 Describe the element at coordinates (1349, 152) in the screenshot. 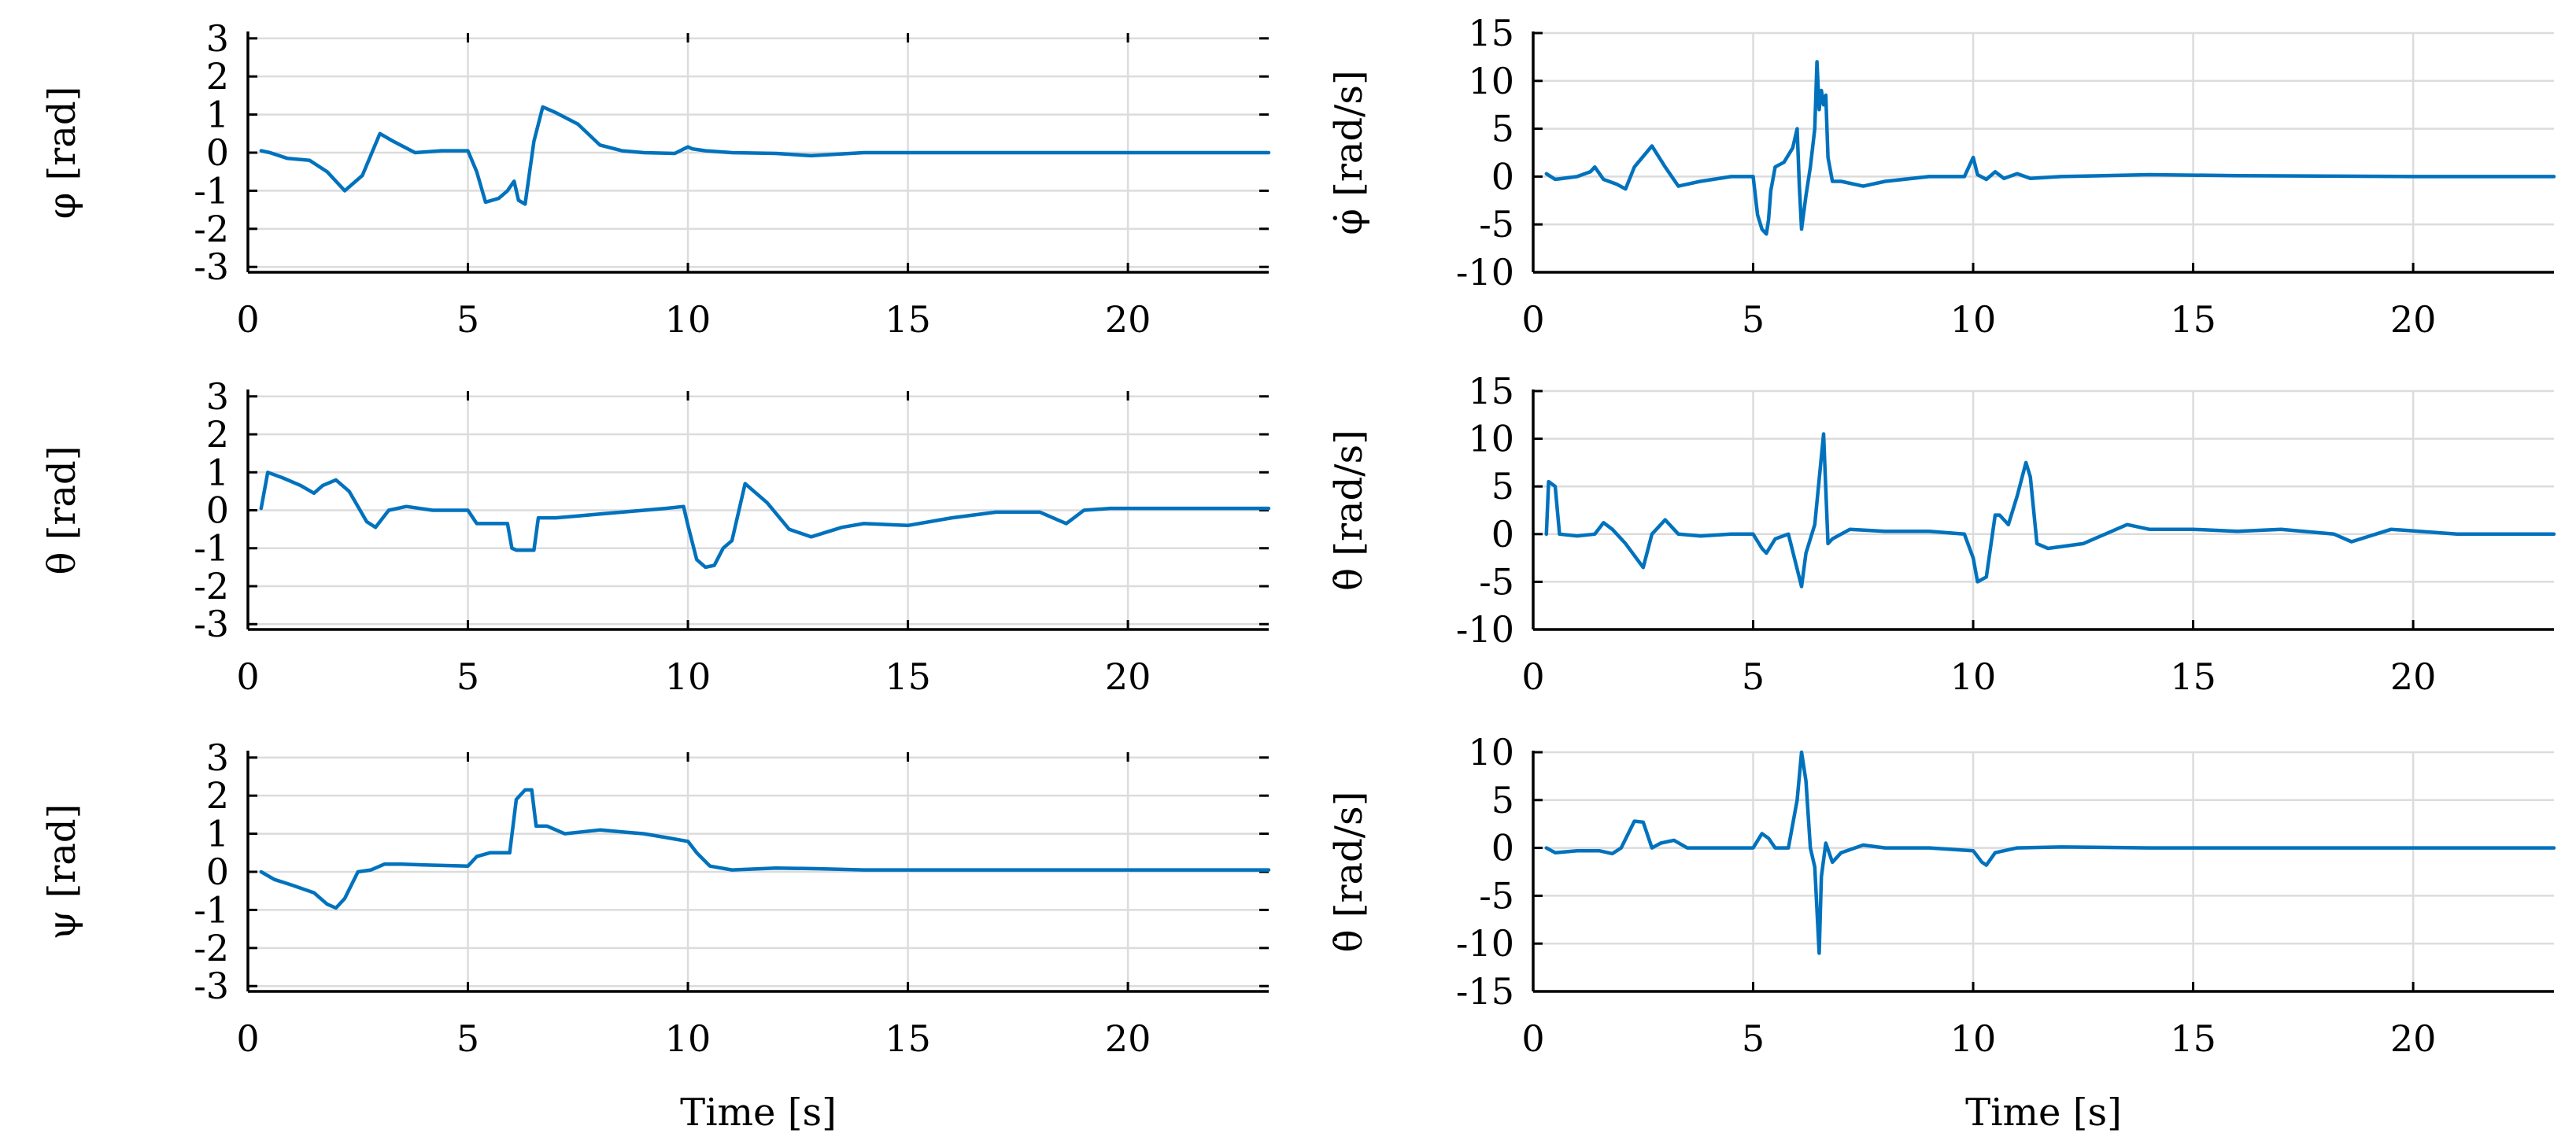

I see `y-axis-label: φ̇ [rad/s]` at that location.